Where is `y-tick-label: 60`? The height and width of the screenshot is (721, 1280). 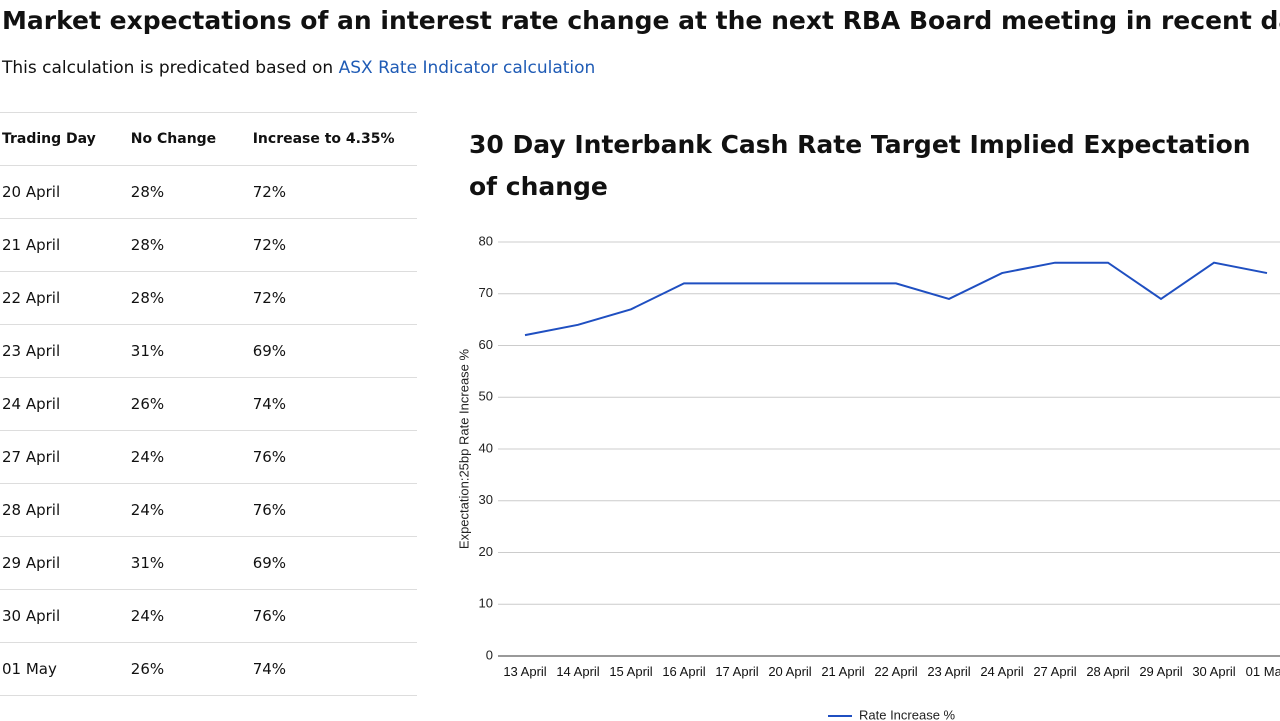 y-tick-label: 60 is located at coordinates (486, 344).